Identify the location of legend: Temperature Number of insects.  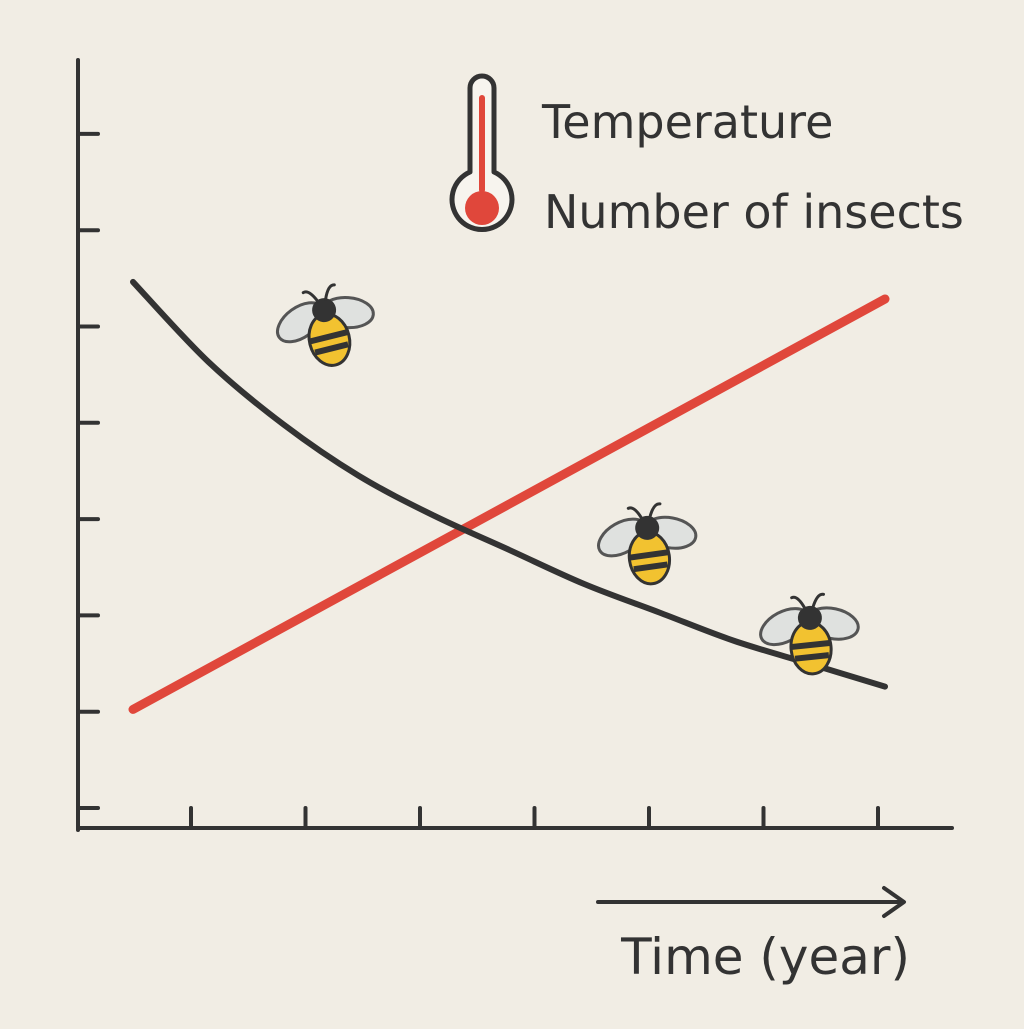
(706, 156).